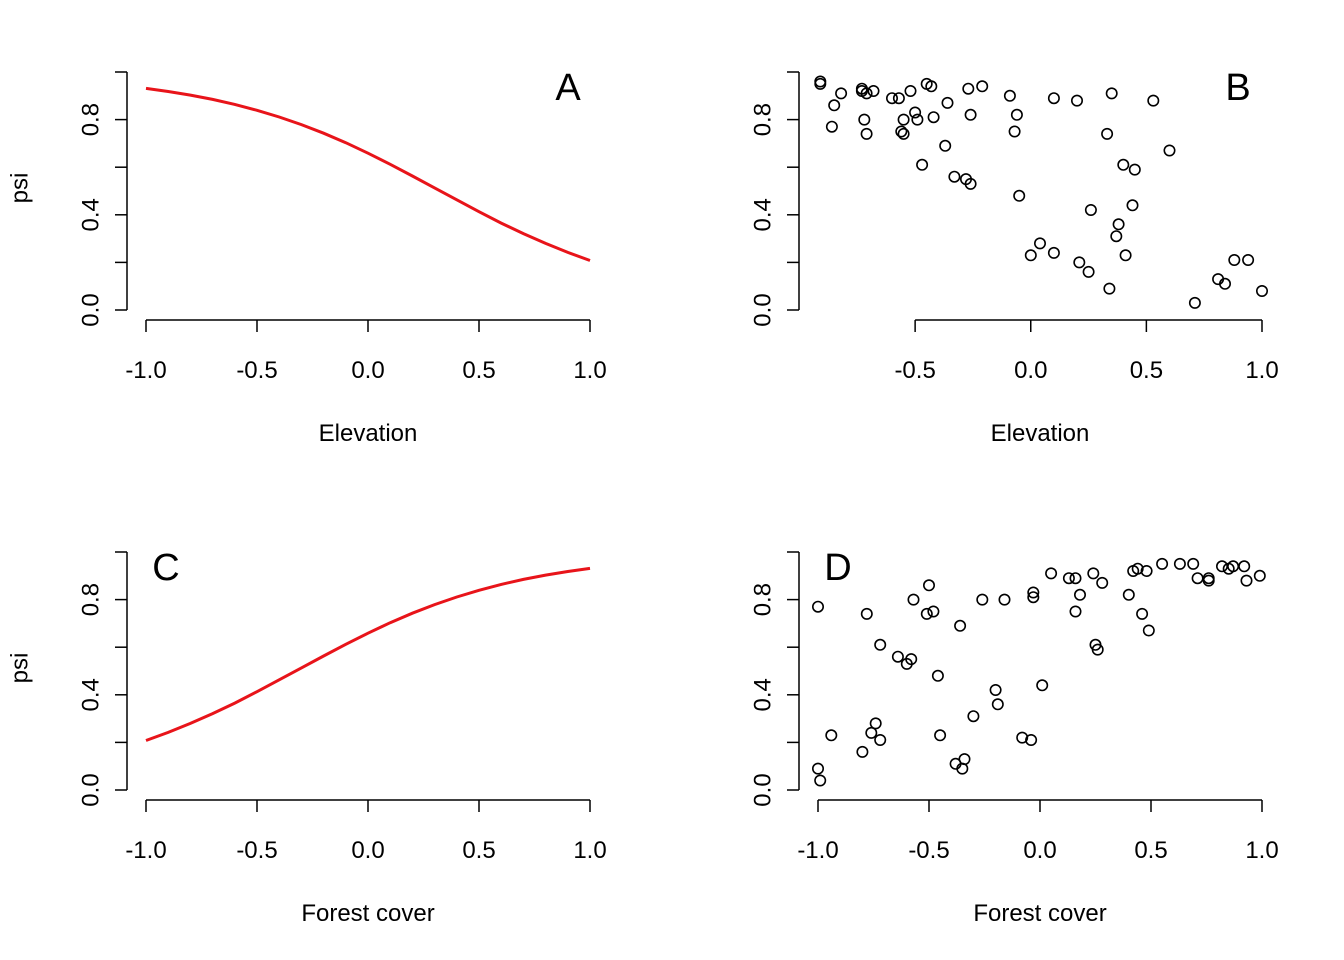 This screenshot has width=1344, height=960. Describe the element at coordinates (368, 654) in the screenshot. I see `series-line` at that location.